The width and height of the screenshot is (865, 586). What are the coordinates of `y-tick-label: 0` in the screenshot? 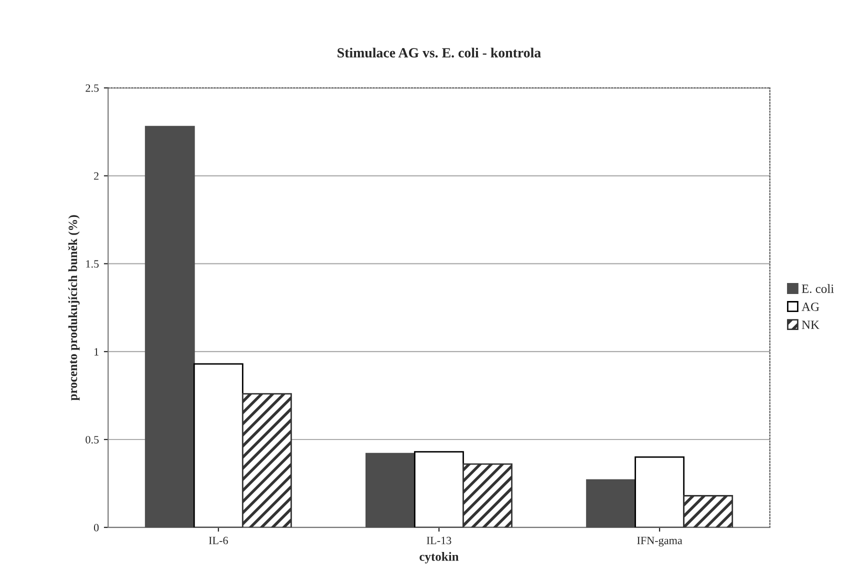 It's located at (96, 528).